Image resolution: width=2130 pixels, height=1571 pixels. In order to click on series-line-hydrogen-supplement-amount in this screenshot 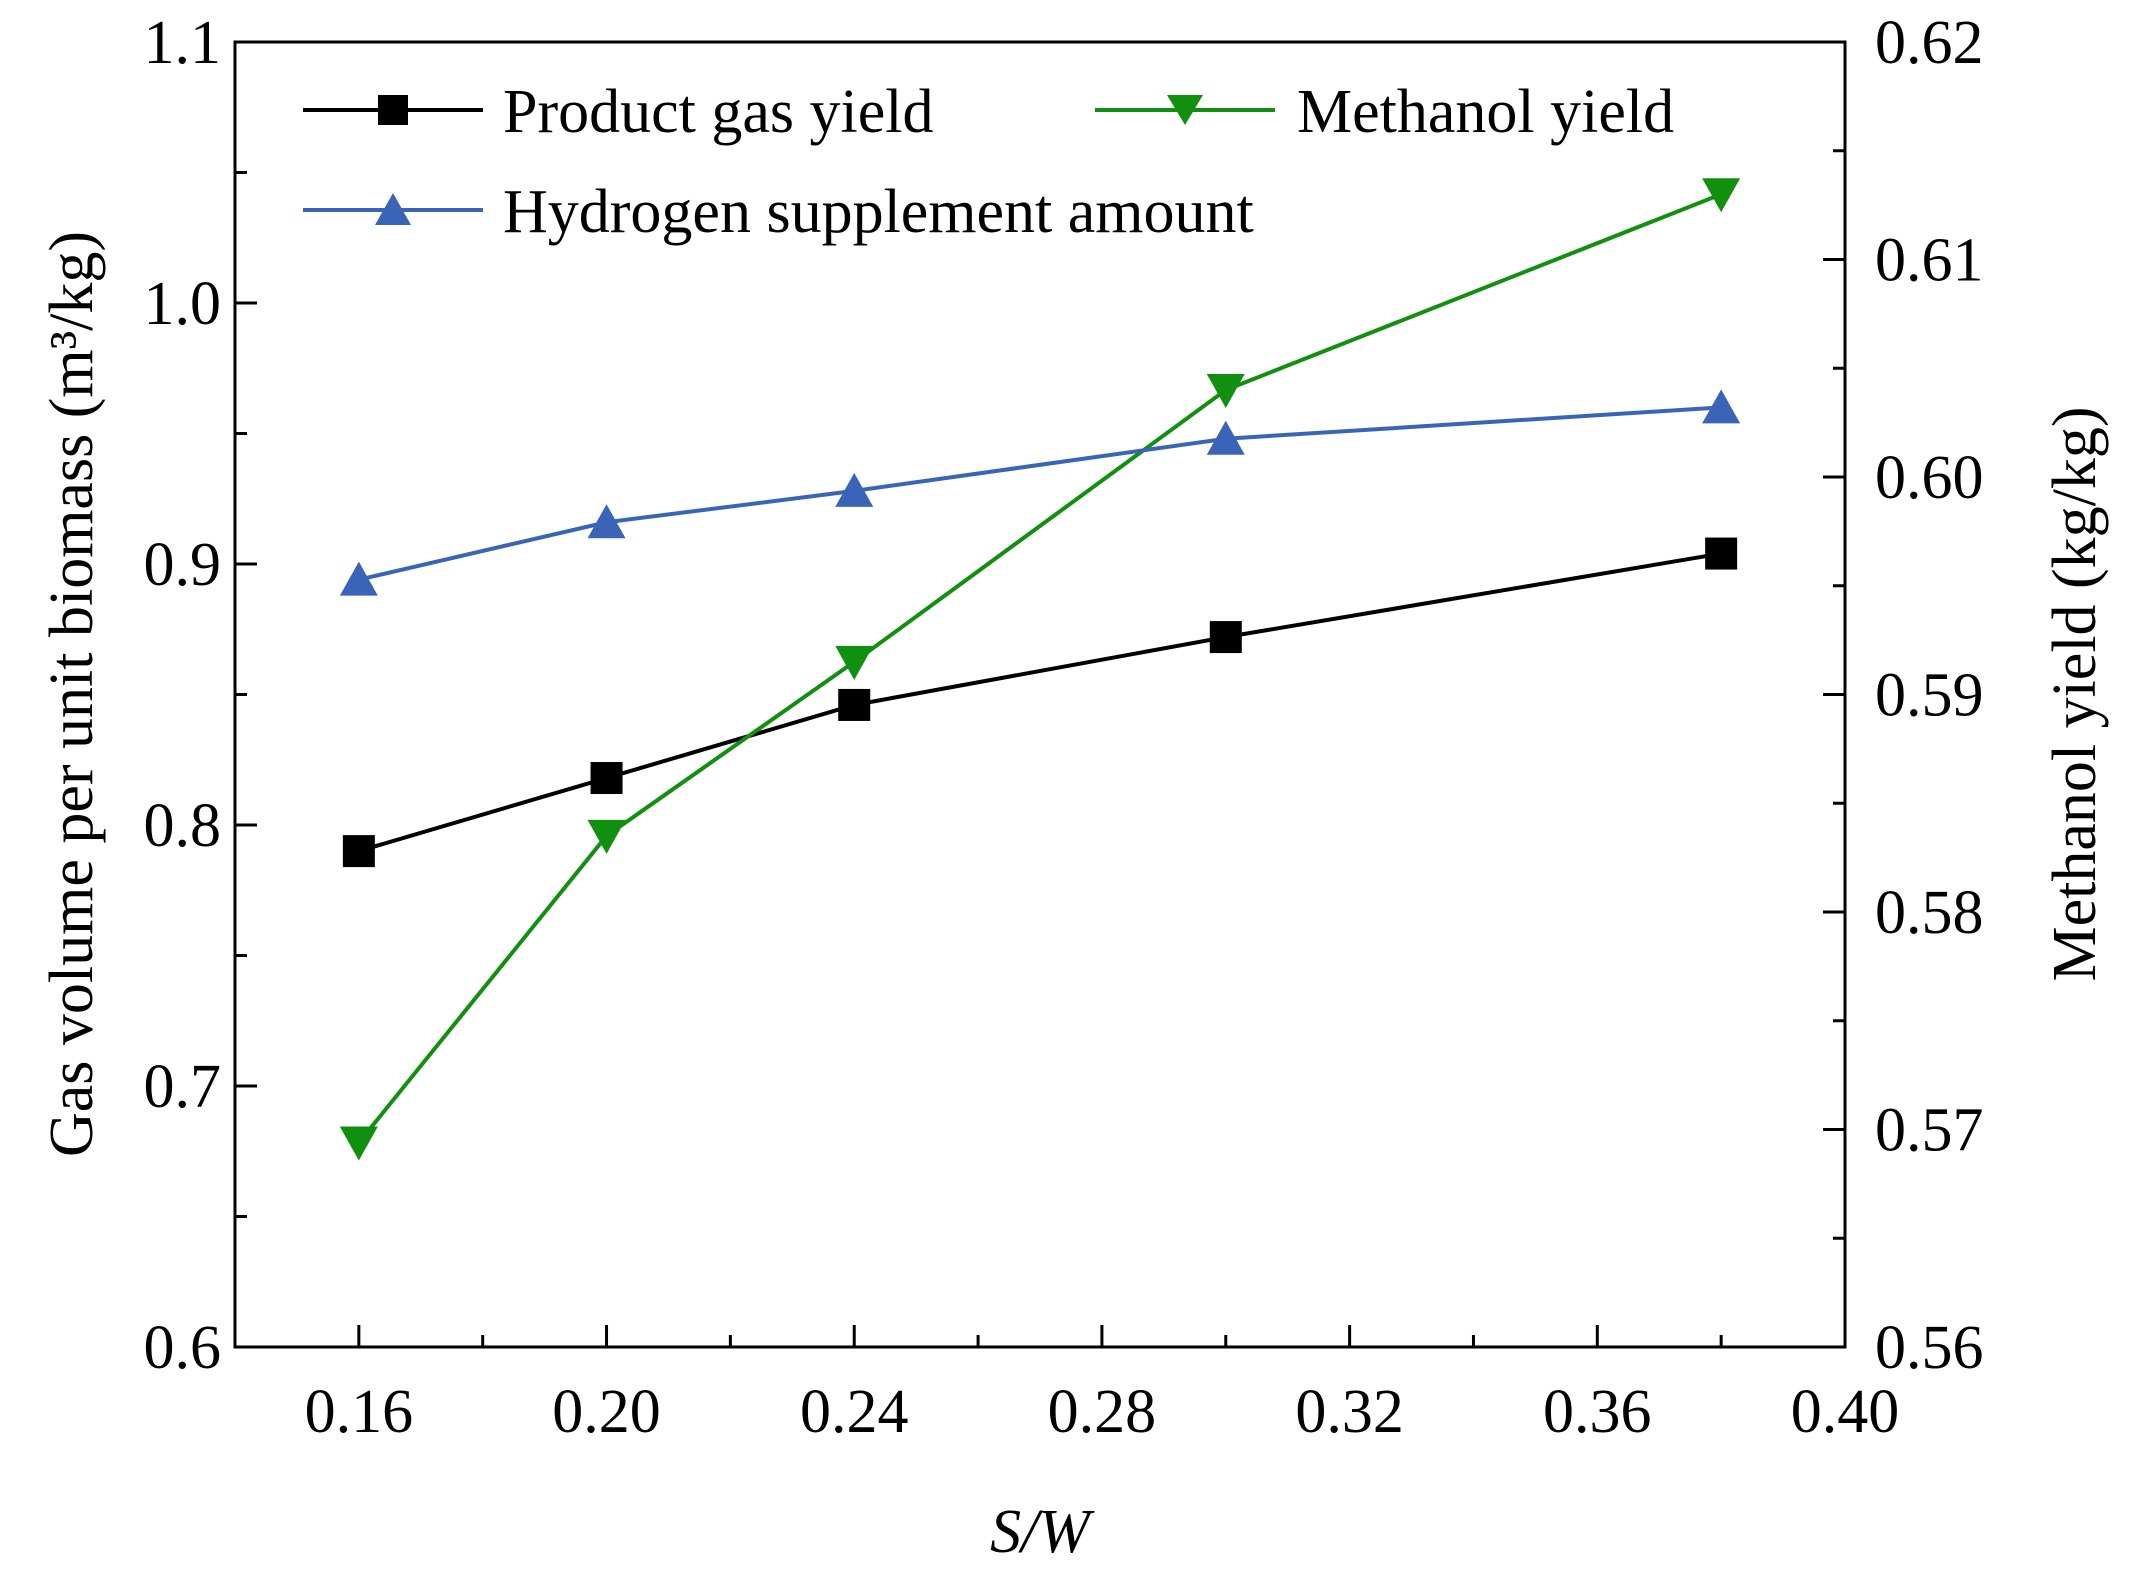, I will do `click(1040, 493)`.